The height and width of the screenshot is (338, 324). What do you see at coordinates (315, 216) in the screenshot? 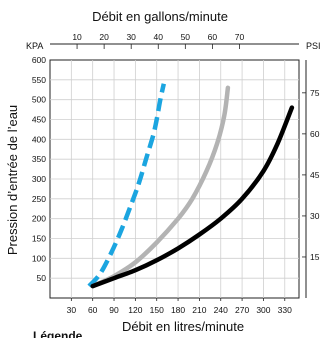
I see `y2-tick-label: 30` at bounding box center [315, 216].